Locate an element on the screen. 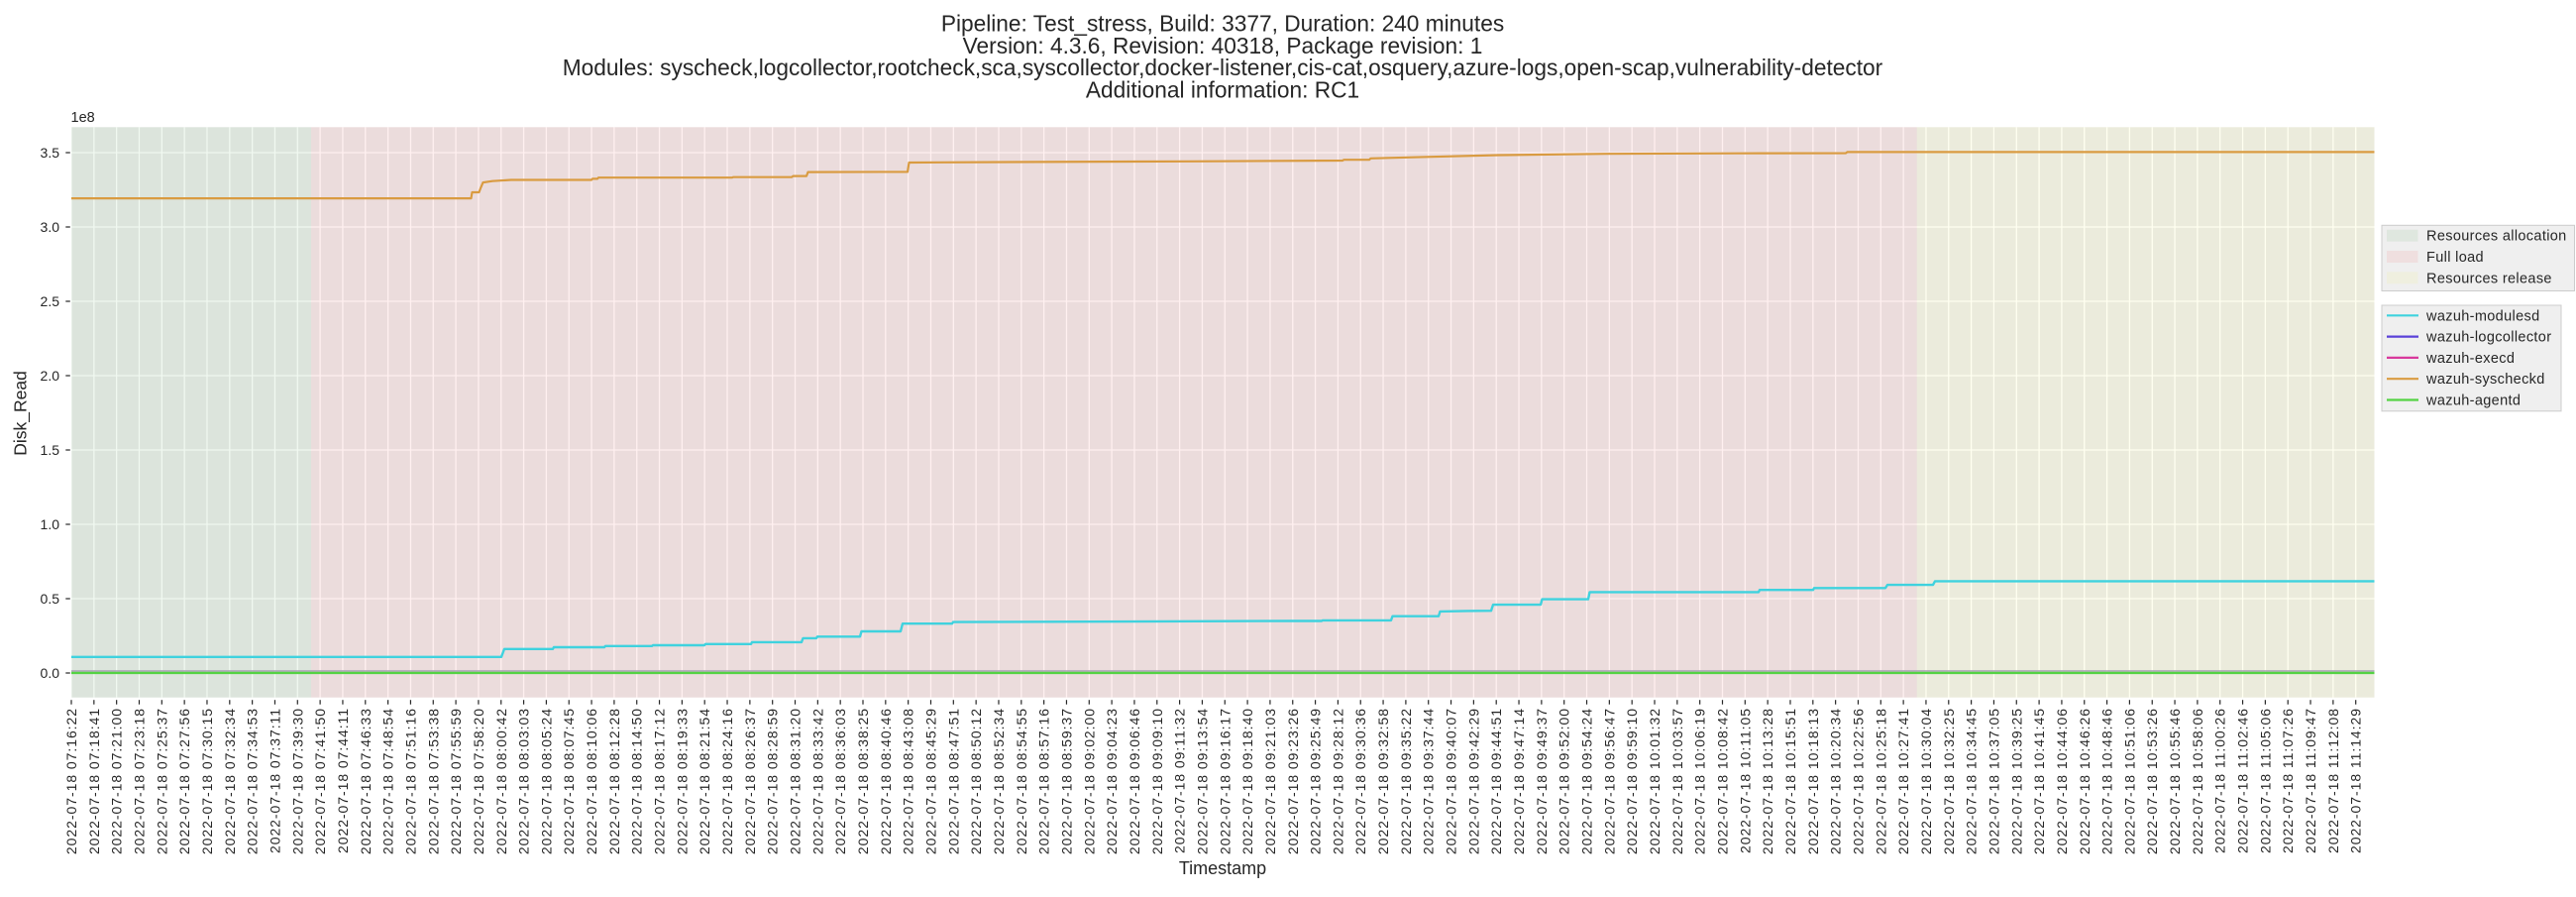  svg-text: 2022-07-18 08:33:42 is located at coordinates (817, 781).